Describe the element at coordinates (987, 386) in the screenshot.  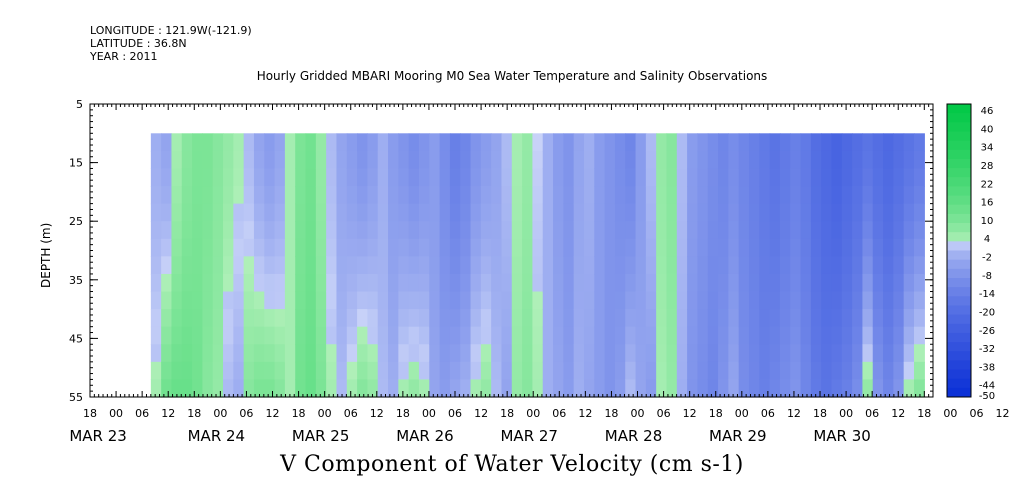
I see `colorbar-tick-label: -44` at that location.